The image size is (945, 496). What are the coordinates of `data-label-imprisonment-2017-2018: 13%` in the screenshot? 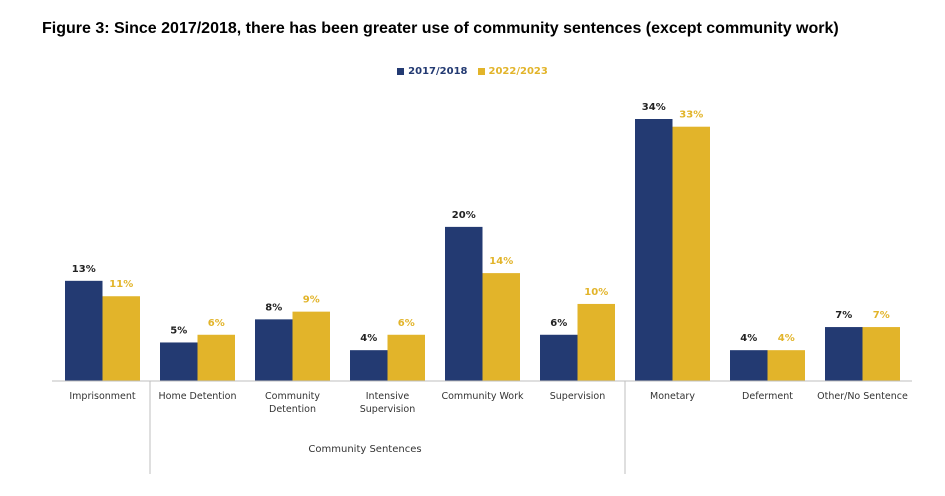 It's located at (84, 269).